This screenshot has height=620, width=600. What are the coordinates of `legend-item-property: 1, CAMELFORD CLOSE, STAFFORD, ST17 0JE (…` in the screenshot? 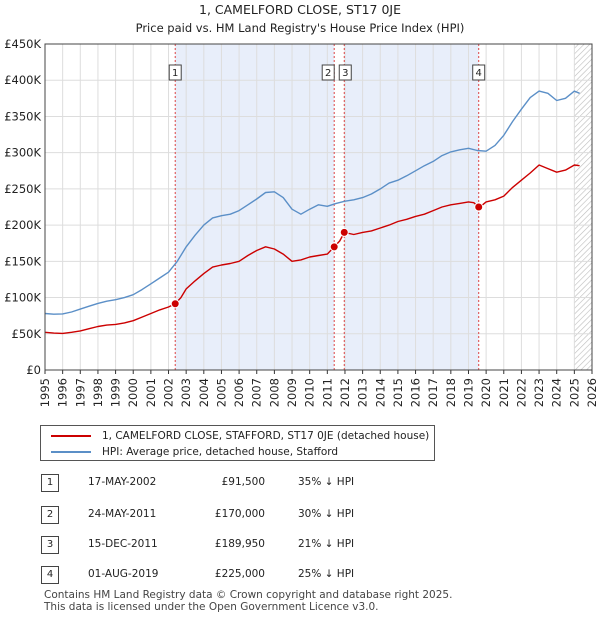 It's located at (240, 436).